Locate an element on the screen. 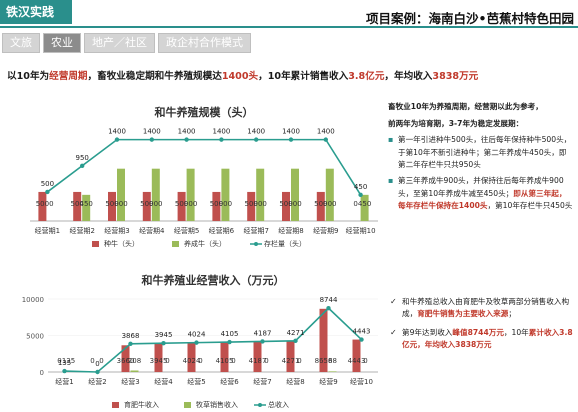 The width and height of the screenshot is (578, 412). note-highlight: 育肥牛销售为主要收入来源 is located at coordinates (463, 314).